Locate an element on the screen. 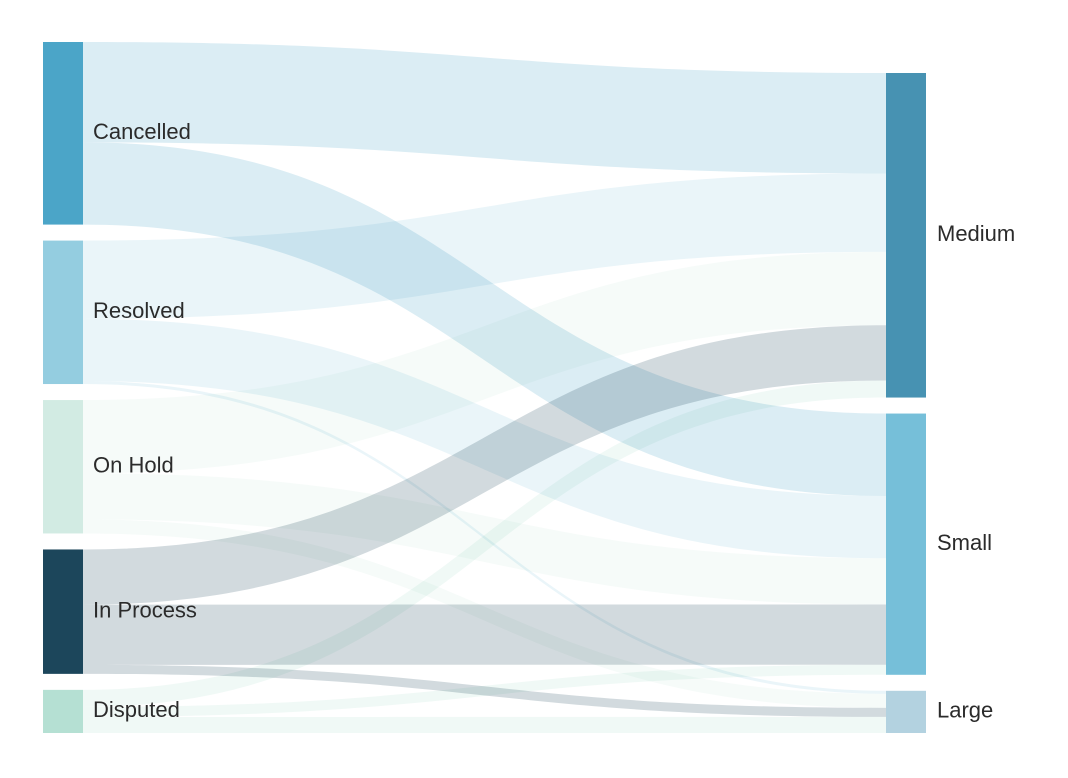 The width and height of the screenshot is (1068, 778). link-disputed-to-small is located at coordinates (484, 690).